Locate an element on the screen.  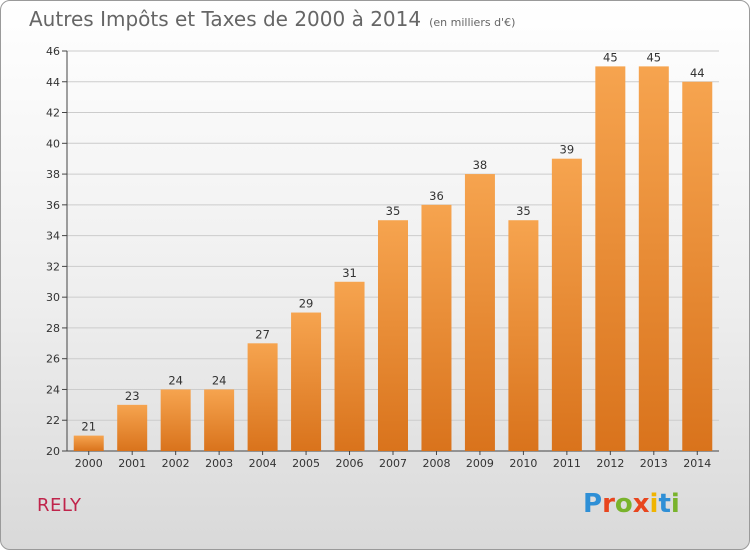
x-tick-label: 2010 is located at coordinates (523, 463).